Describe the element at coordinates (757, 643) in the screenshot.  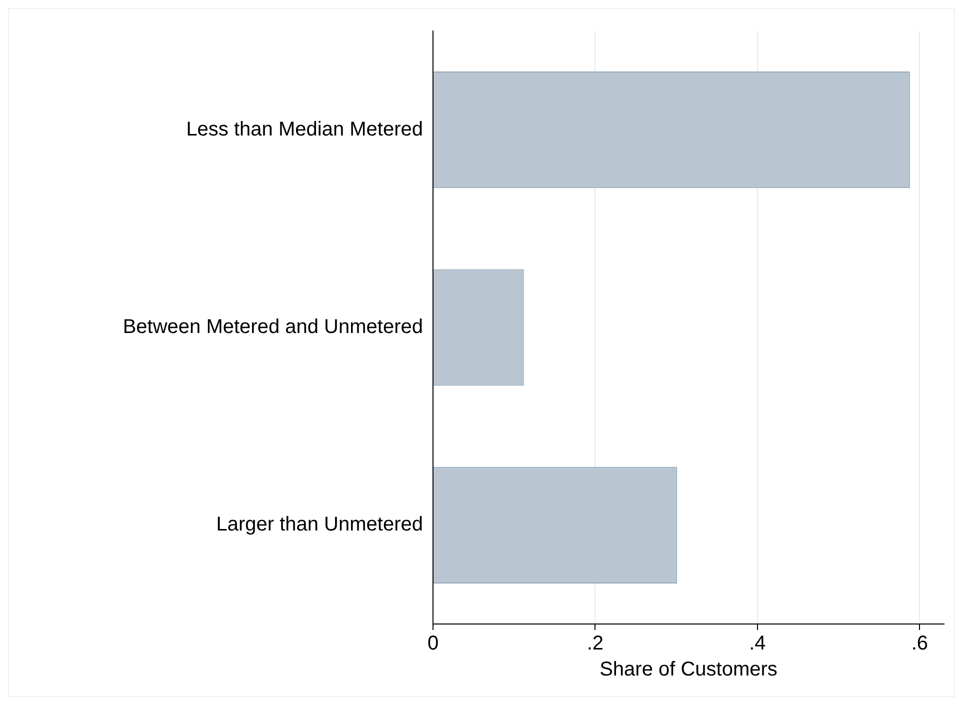
I see `x-tick-label: .4` at that location.